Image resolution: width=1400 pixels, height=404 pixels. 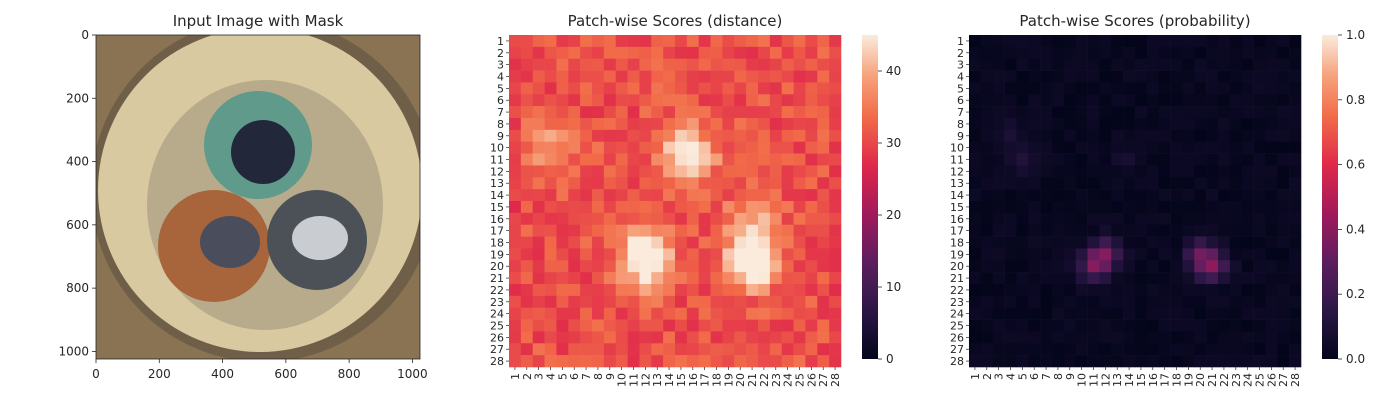 I want to click on probability-heatmap-xtick-label: 21, so click(x=1212, y=380).